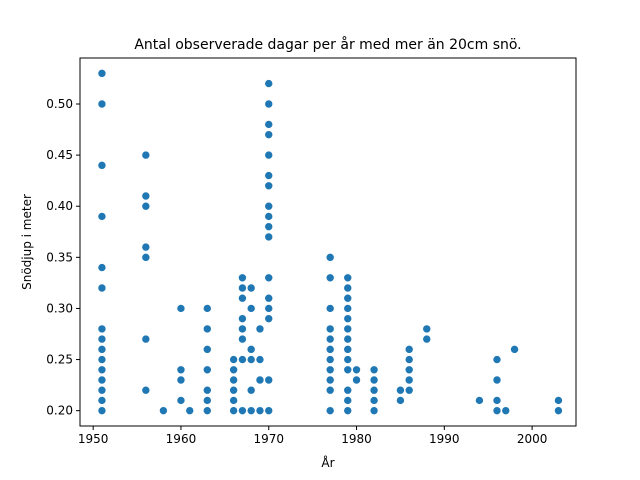 Image resolution: width=640 pixels, height=480 pixels. I want to click on x-axis-label: År, so click(327, 462).